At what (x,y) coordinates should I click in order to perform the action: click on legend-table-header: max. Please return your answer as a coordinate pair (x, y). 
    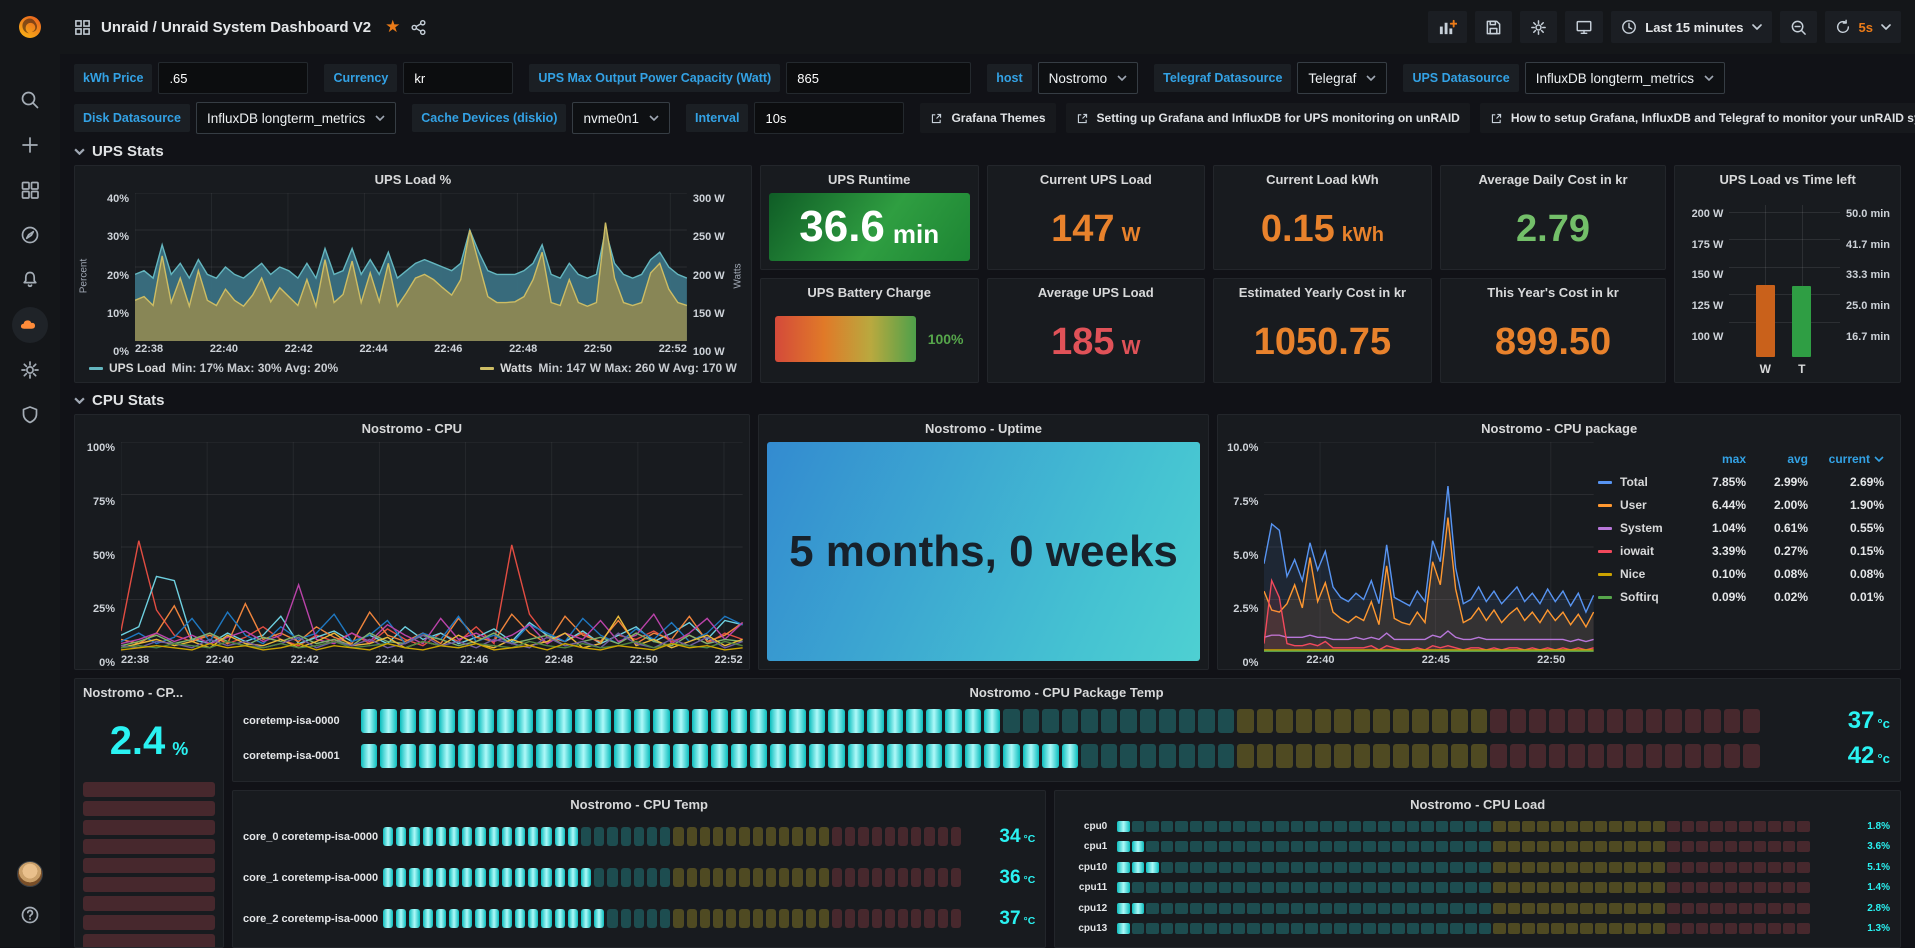
    Looking at the image, I should click on (1733, 459).